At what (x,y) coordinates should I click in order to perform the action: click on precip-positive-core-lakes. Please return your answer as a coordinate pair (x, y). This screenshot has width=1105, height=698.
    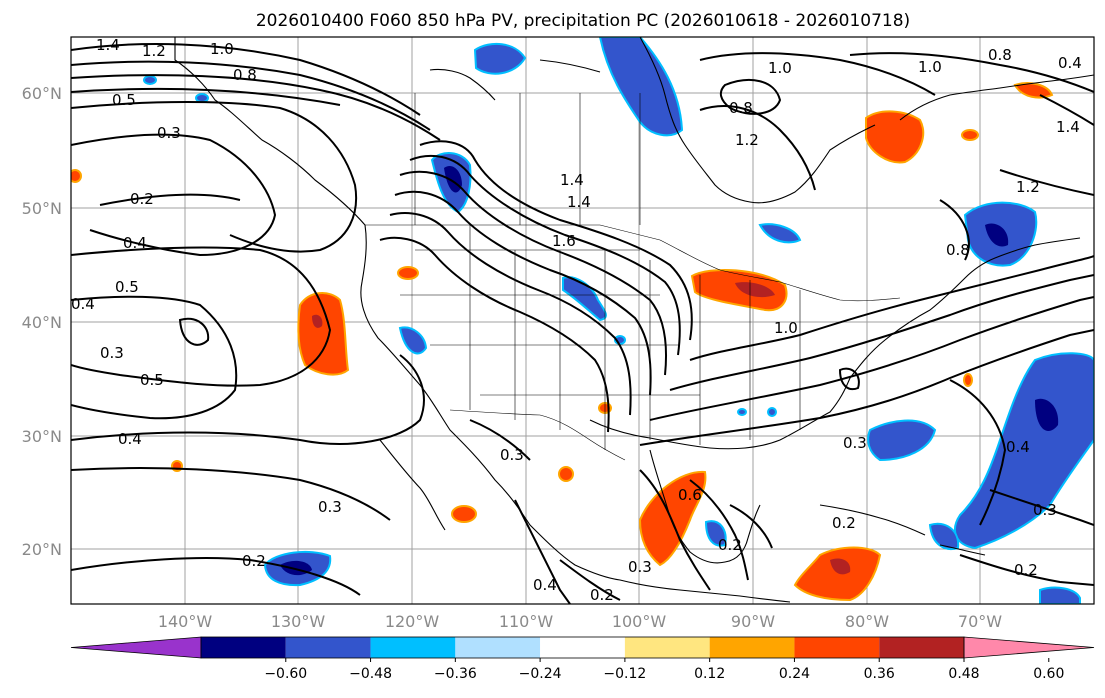
    Looking at the image, I should click on (755, 290).